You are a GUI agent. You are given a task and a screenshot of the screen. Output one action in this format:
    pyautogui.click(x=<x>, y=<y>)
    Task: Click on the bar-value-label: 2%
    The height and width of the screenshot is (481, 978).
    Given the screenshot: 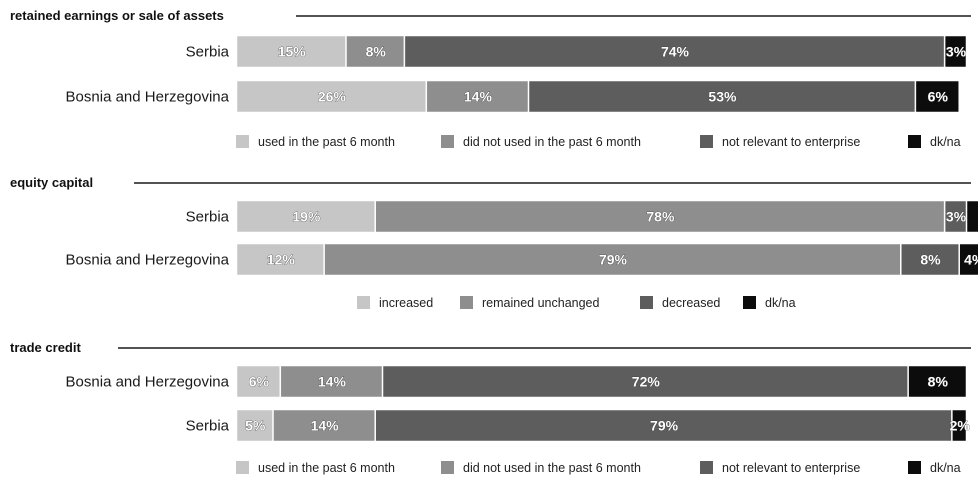 What is the action you would take?
    pyautogui.click(x=960, y=426)
    